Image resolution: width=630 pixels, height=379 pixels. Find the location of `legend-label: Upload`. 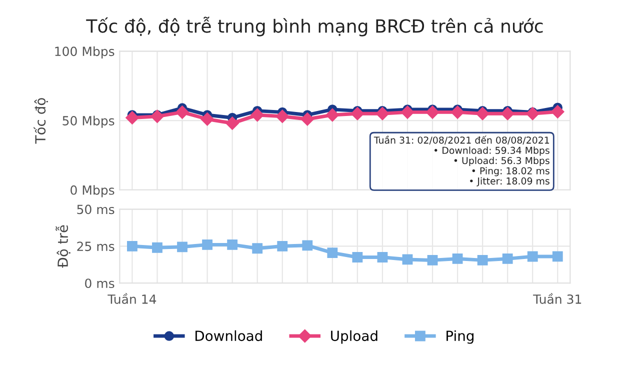

legend-label: Upload is located at coordinates (354, 337).